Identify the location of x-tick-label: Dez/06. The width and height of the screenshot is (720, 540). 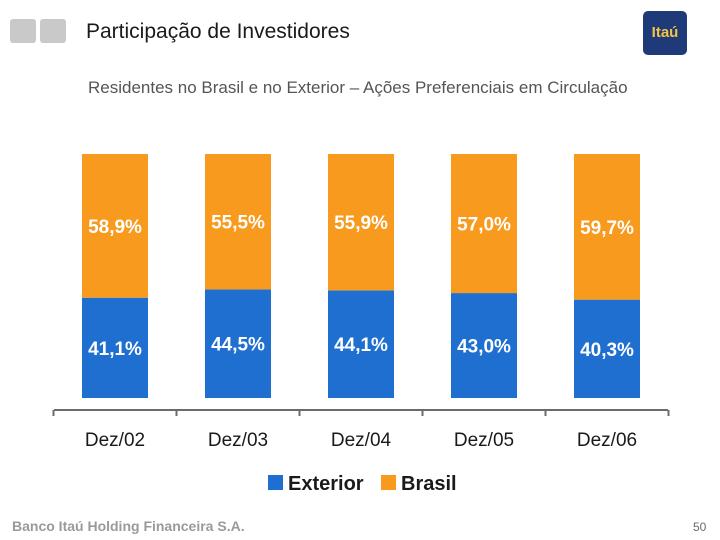
(607, 440).